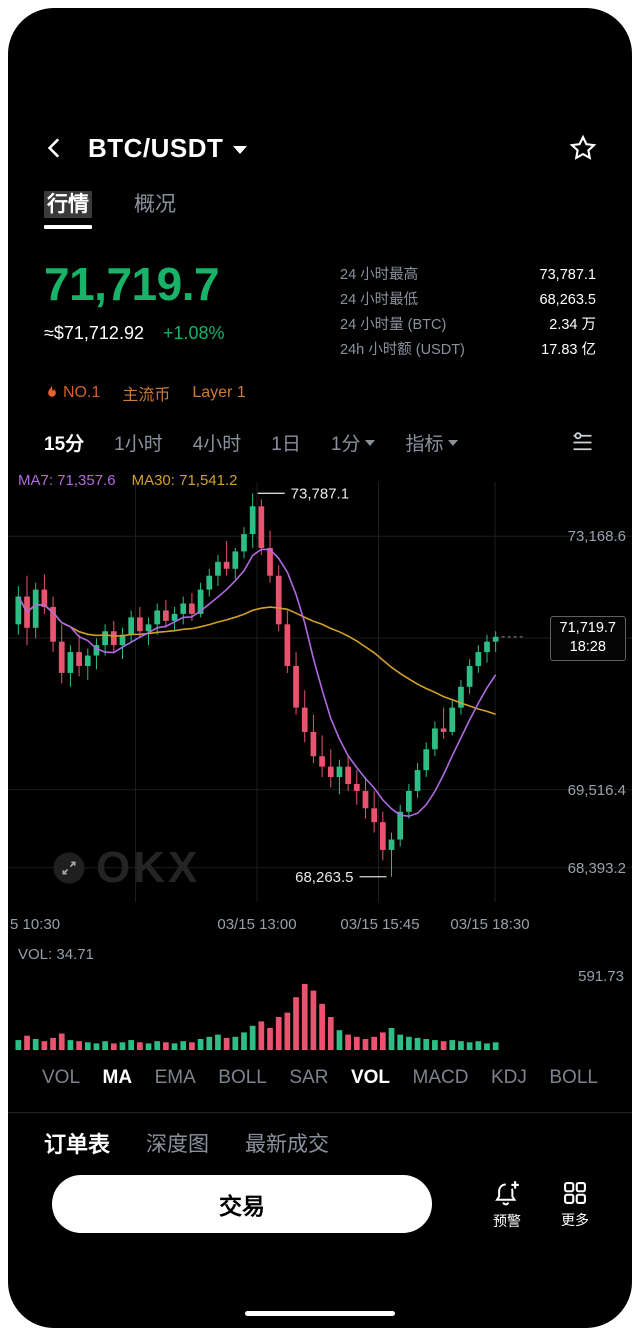  What do you see at coordinates (587, 638) in the screenshot?
I see `current-price-badge: 71,719.7 18:28` at bounding box center [587, 638].